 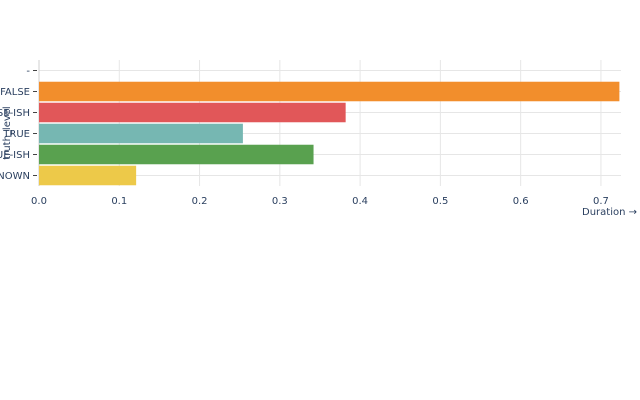 What do you see at coordinates (609, 212) in the screenshot?
I see `x-axis-title: Duration →` at bounding box center [609, 212].